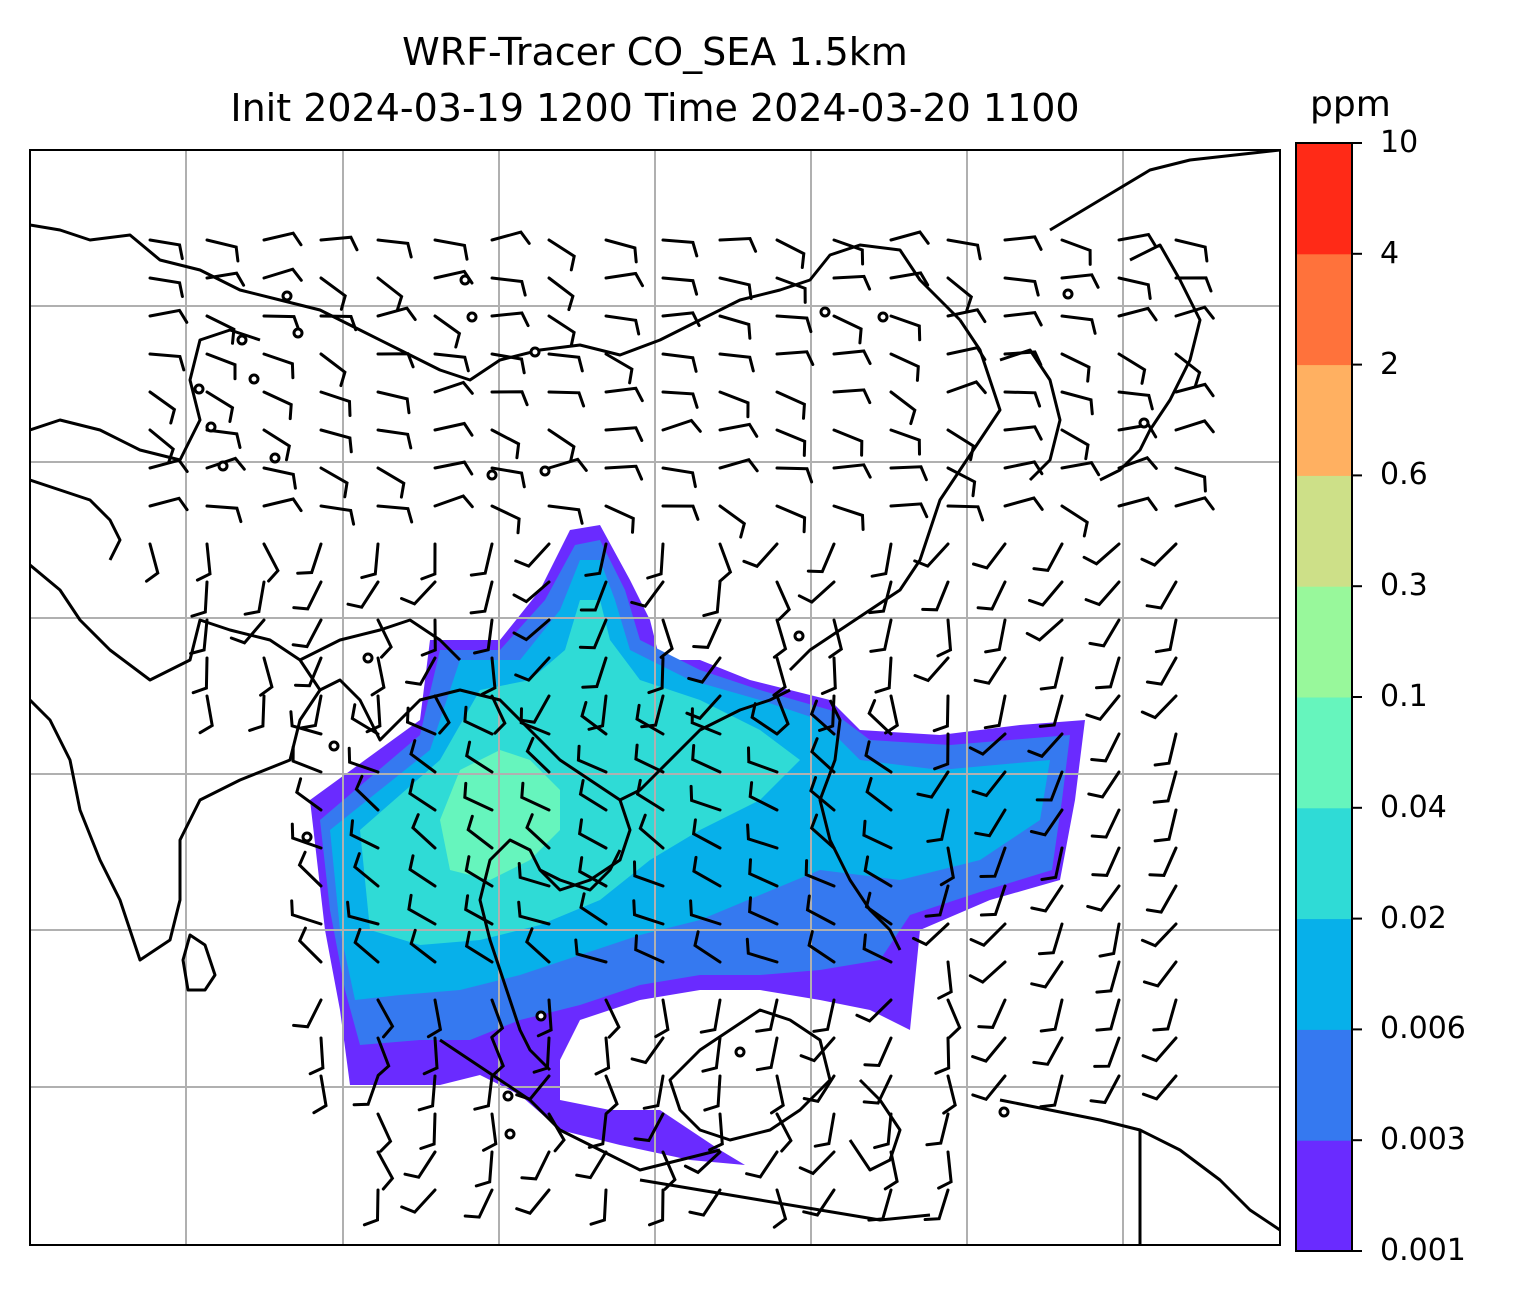 The width and height of the screenshot is (1528, 1306). Describe the element at coordinates (1350, 104) in the screenshot. I see `colorbar-unit-label: ppm` at that location.